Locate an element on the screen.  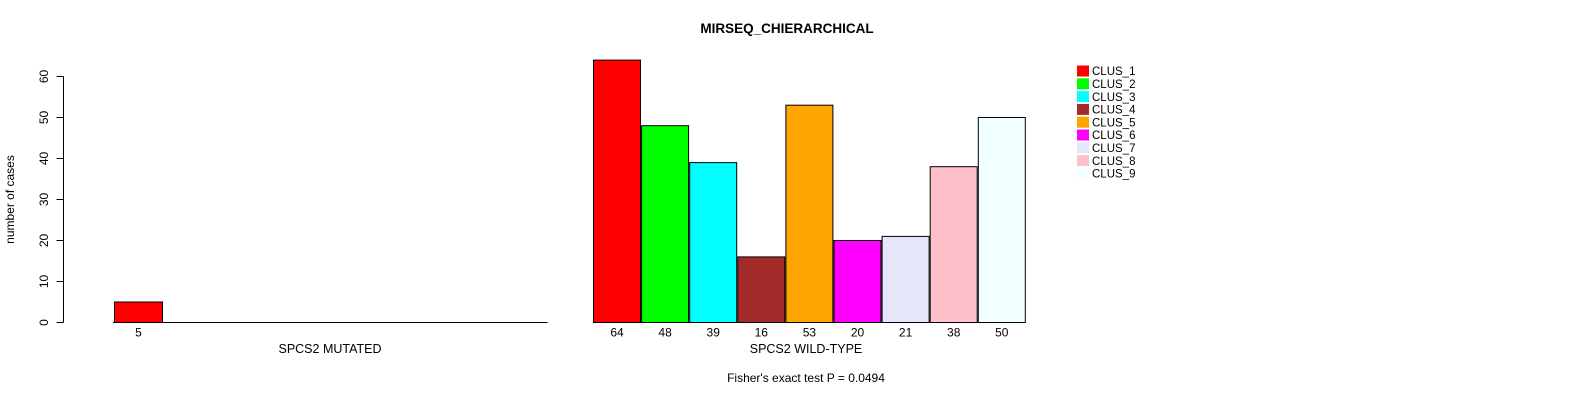
bar-value-label: 39 is located at coordinates (714, 333).